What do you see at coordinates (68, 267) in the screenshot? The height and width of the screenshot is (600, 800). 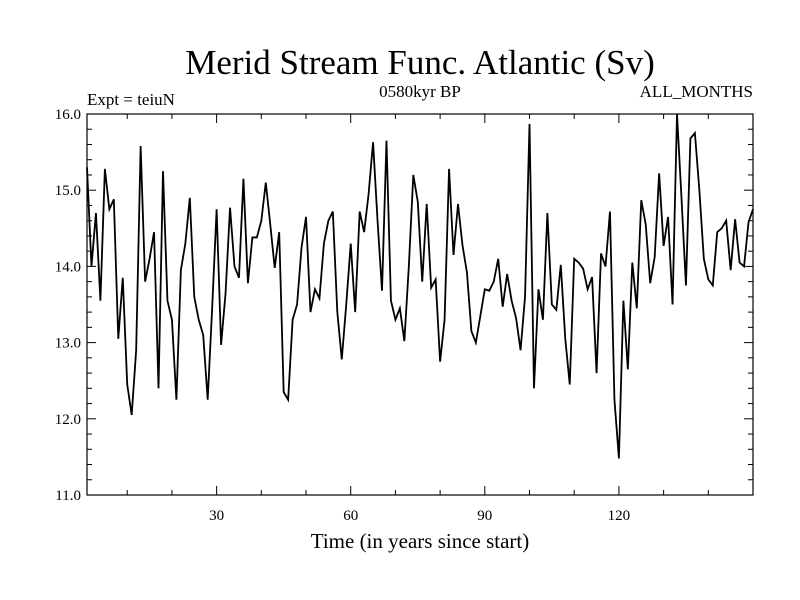 I see `y-tick-label: 14.0` at bounding box center [68, 267].